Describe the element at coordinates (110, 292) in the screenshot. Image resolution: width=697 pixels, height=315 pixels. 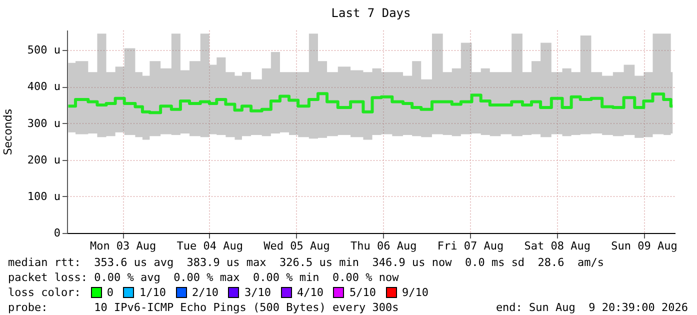
I see `text: 0` at that location.